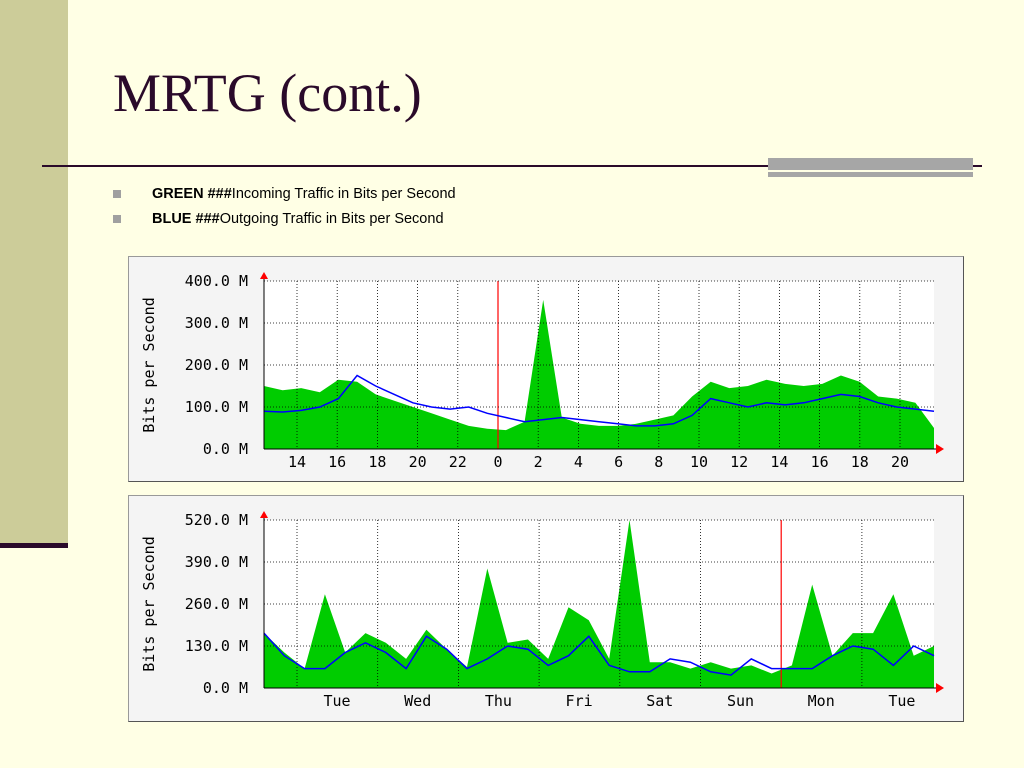 This screenshot has width=1024, height=768. I want to click on title-divider, so click(512, 166).